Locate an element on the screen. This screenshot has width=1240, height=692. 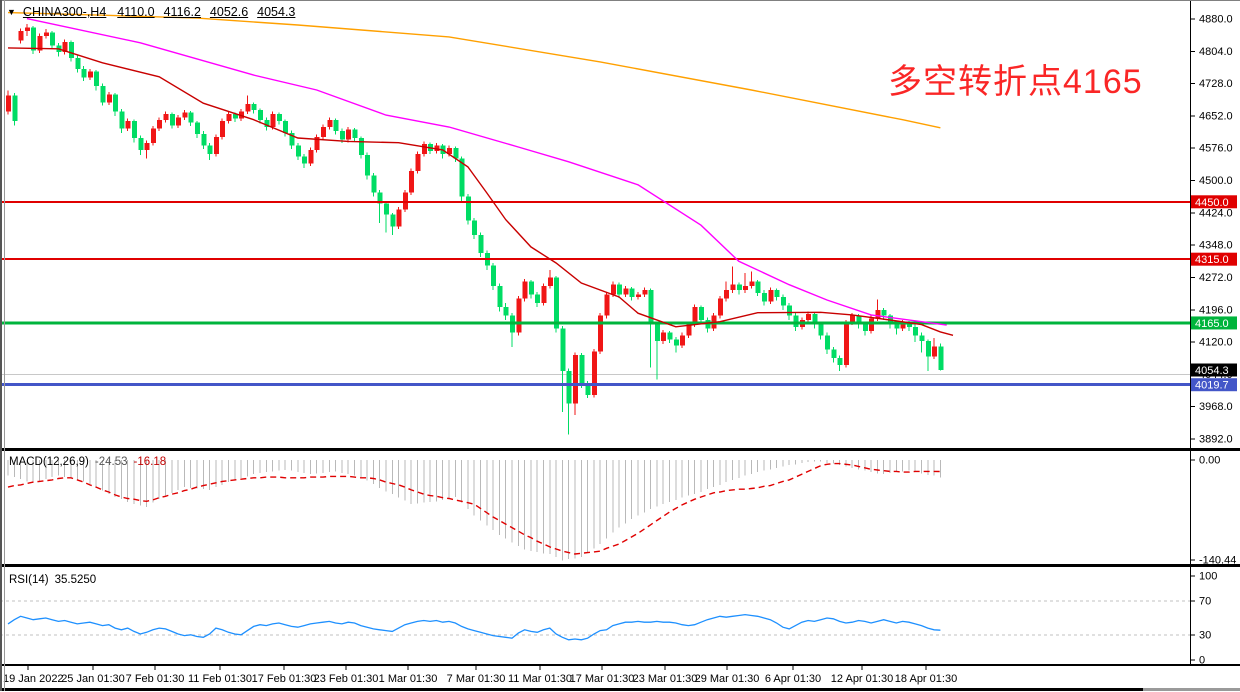
macd-pane-label: MACD(12,26,9) -24.53 -16.18 is located at coordinates (90, 462).